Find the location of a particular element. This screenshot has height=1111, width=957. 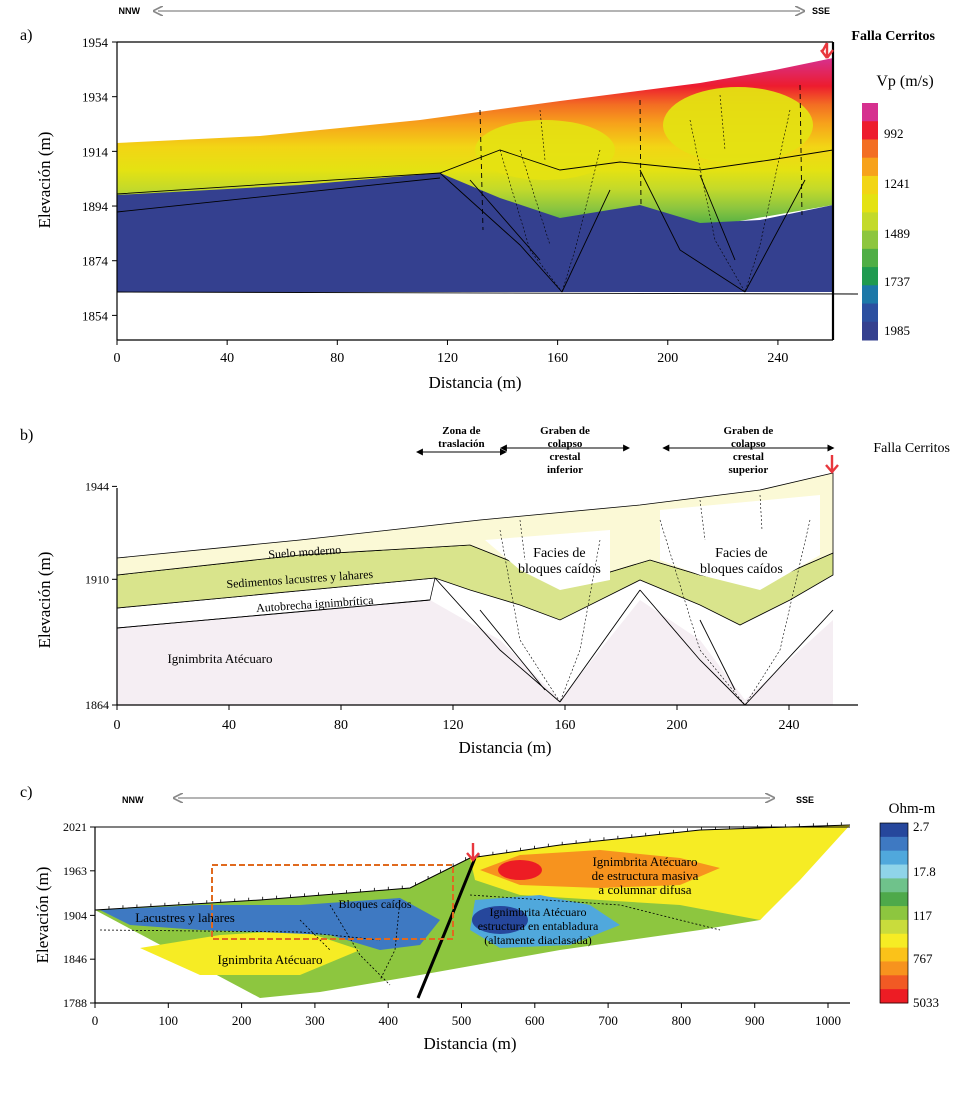

faults-dashed-a is located at coordinates (645, 193).